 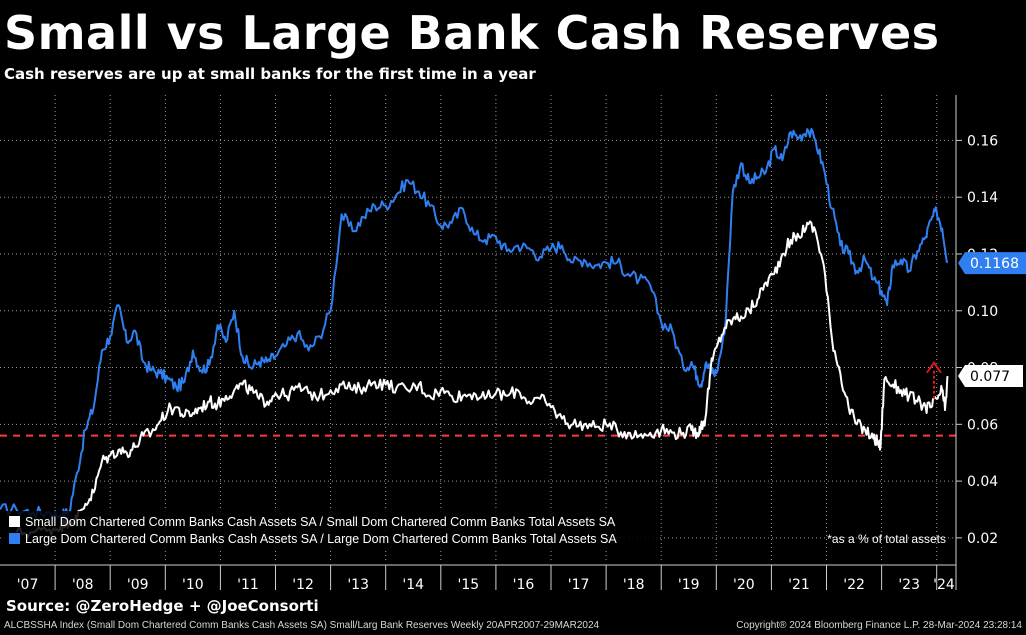 What do you see at coordinates (193, 585) in the screenshot?
I see `x-tick-label: '10` at bounding box center [193, 585].